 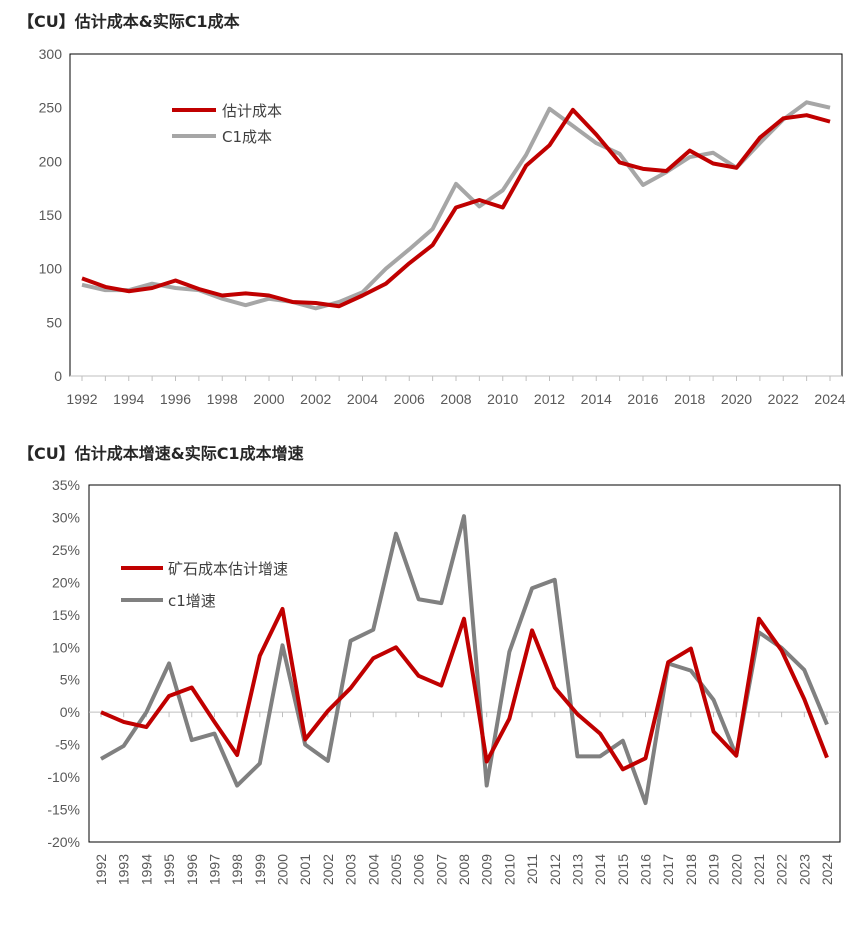 What do you see at coordinates (66, 485) in the screenshot?
I see `y-tick-label: 35%` at bounding box center [66, 485].